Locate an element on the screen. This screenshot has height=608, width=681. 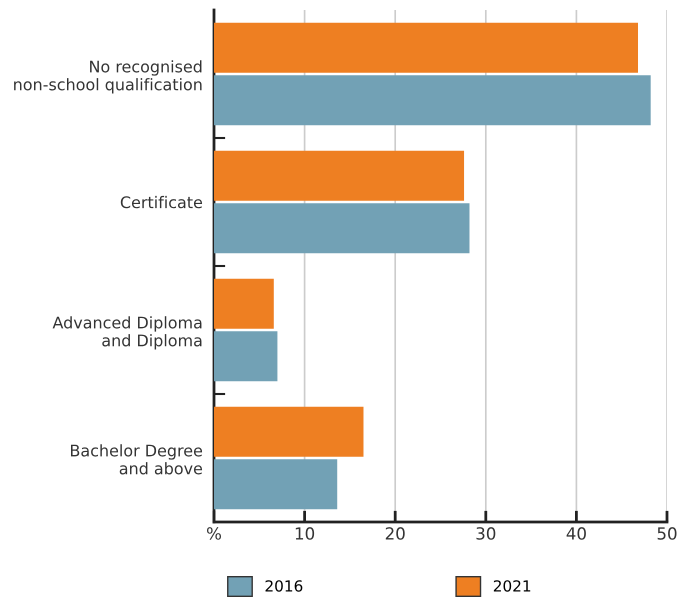
x-tick-label: 50 is located at coordinates (667, 533).